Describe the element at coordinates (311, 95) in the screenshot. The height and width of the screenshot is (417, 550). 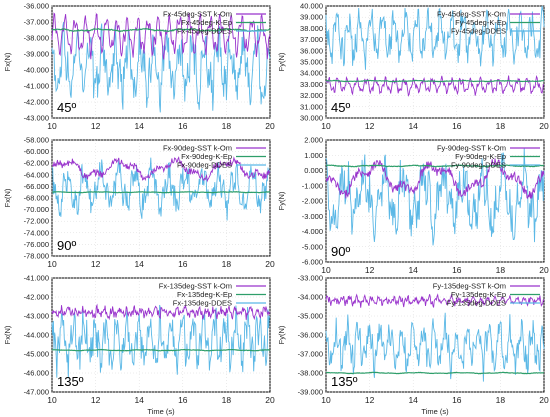
I see `y-tick-label: 32.000` at that location.